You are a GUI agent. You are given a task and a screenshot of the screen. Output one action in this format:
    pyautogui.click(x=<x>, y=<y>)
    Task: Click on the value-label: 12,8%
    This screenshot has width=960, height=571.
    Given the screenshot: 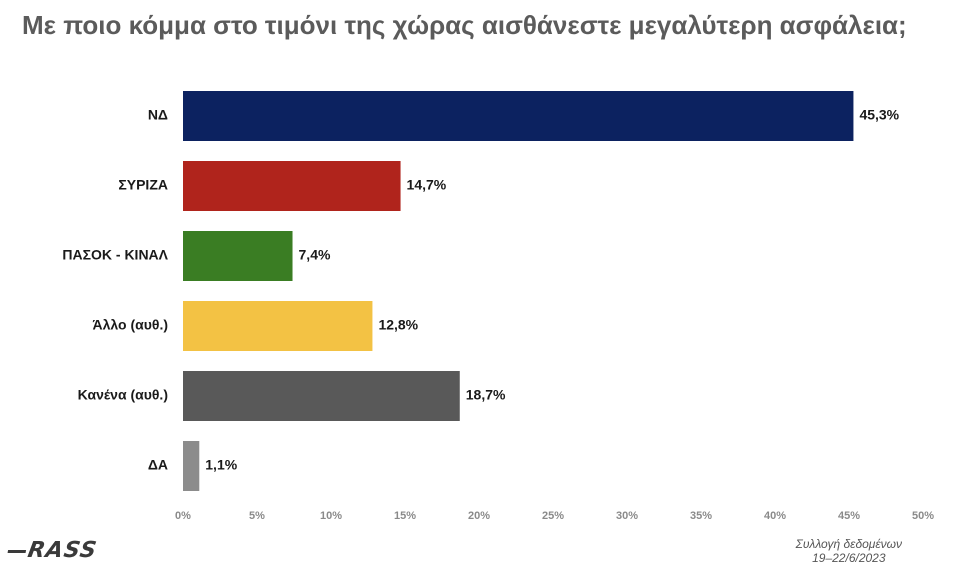 What is the action you would take?
    pyautogui.click(x=398, y=325)
    